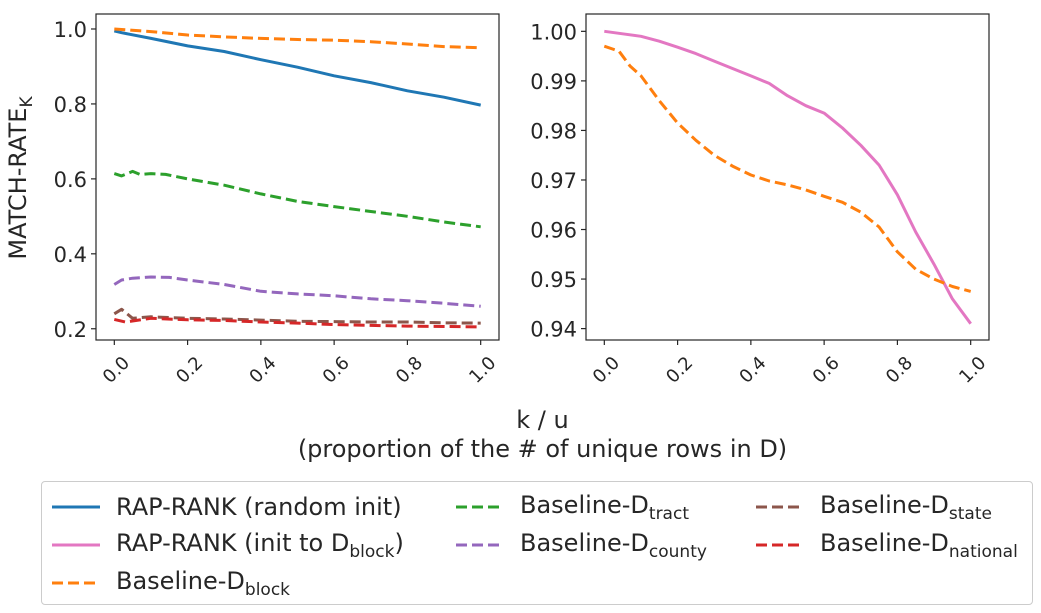  I want to click on legend-swatch-block, so click(76, 583).